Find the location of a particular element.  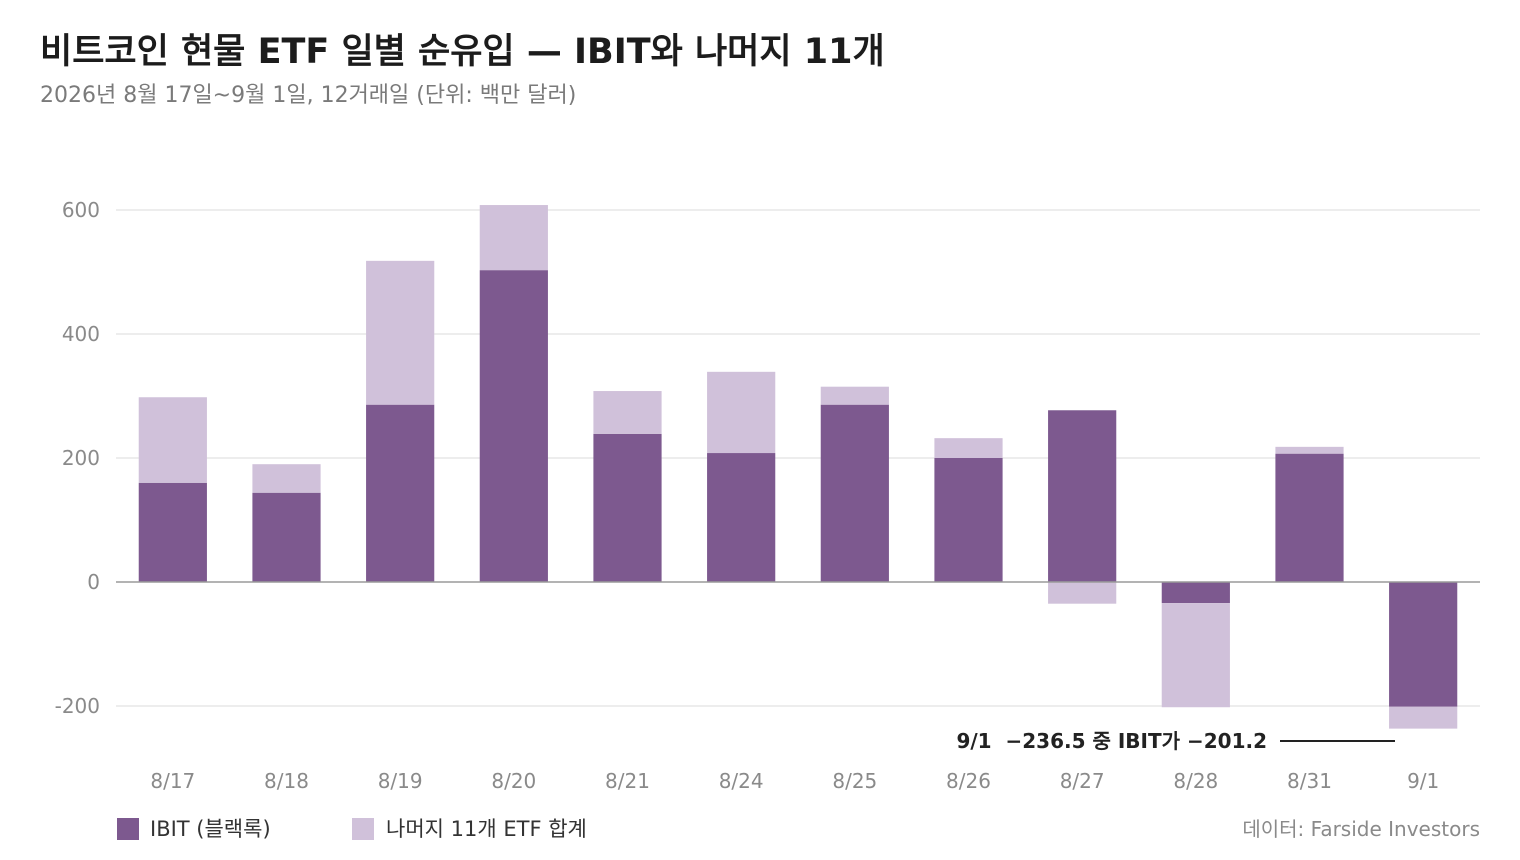

annotation: 9/1 −236.5 중 IBIT가 −201.2 is located at coordinates (1175, 741).